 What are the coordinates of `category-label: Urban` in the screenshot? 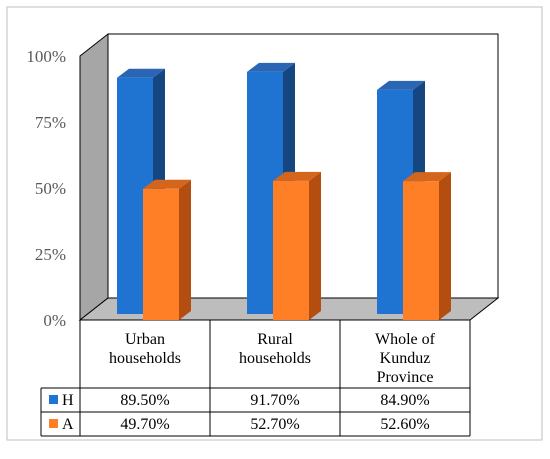 It's located at (145, 339).